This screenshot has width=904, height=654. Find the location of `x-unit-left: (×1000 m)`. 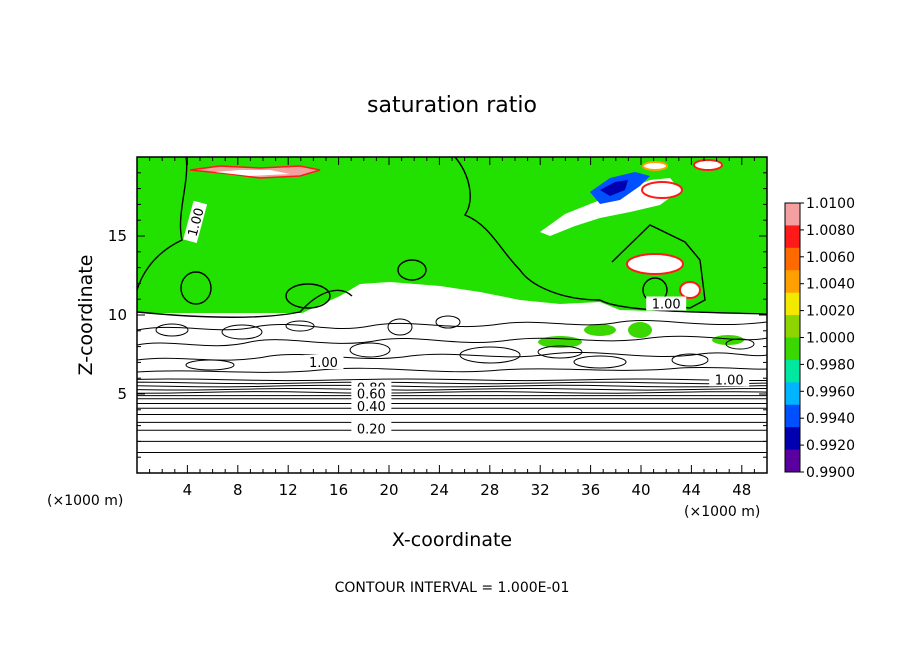

x-unit-left: (×1000 m) is located at coordinates (85, 501).